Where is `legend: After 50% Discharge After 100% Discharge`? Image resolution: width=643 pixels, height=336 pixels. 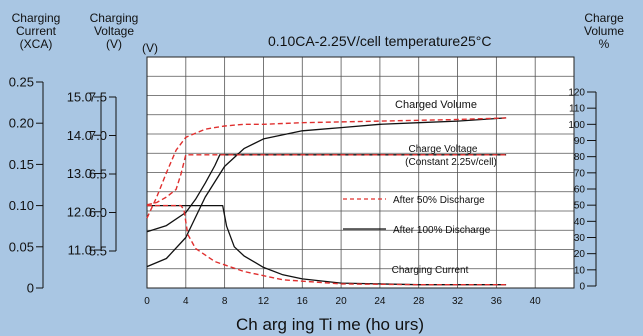 legend: After 50% Discharge After 100% Discharge is located at coordinates (417, 215).